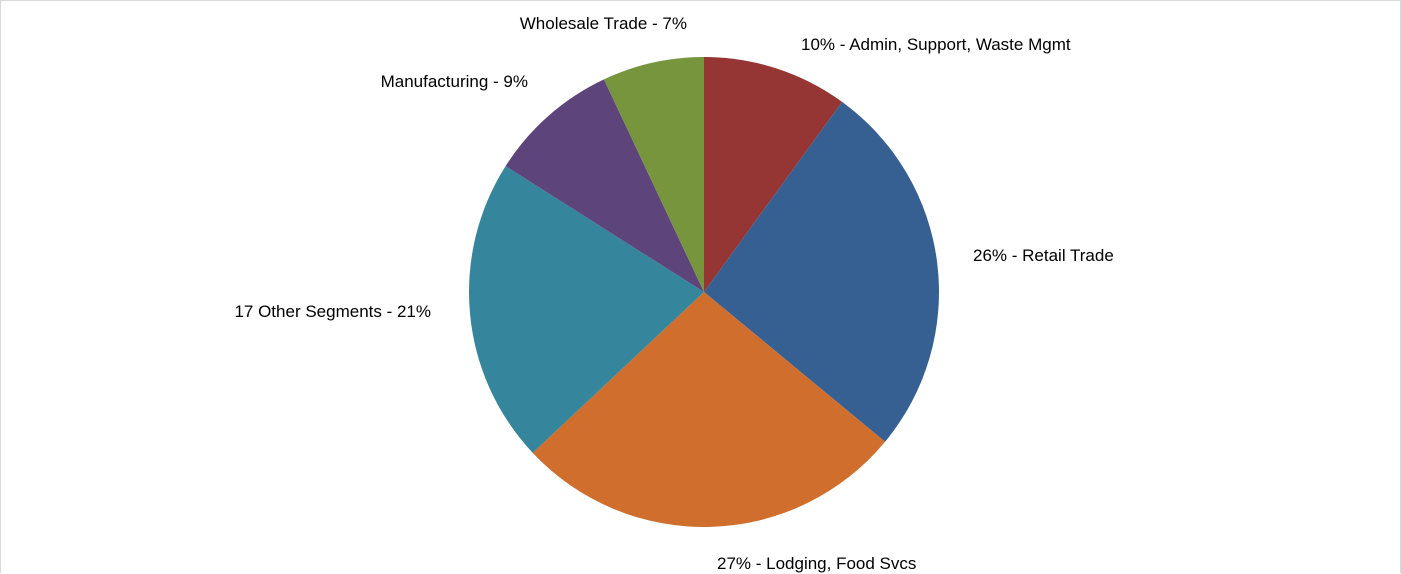 The width and height of the screenshot is (1401, 574). What do you see at coordinates (1043, 255) in the screenshot?
I see `slice-label-2: 26% - Retail Trade` at bounding box center [1043, 255].